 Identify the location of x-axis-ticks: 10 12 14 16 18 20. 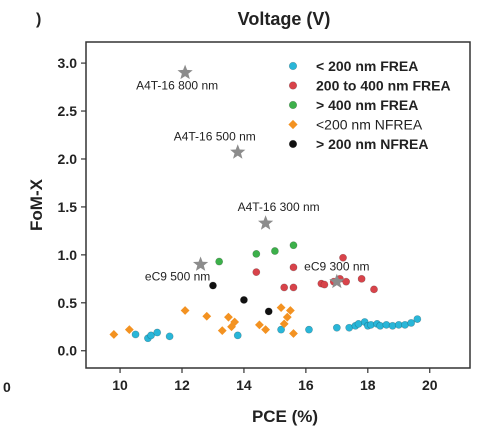
(275, 380).